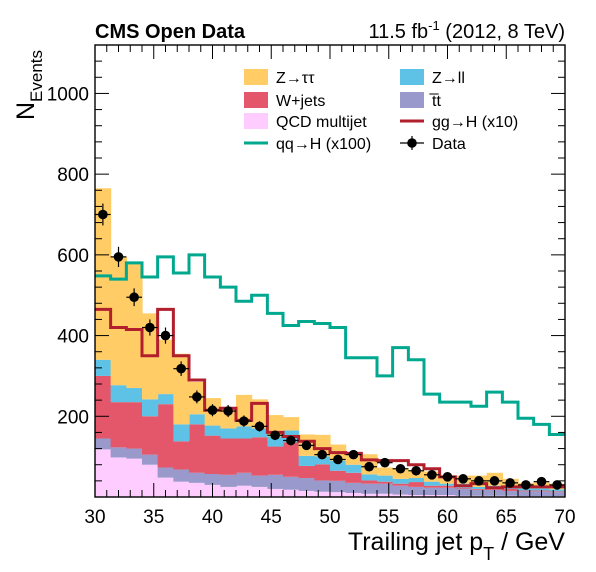  I want to click on legend-entry-z: Z→ττ, so click(279, 78).